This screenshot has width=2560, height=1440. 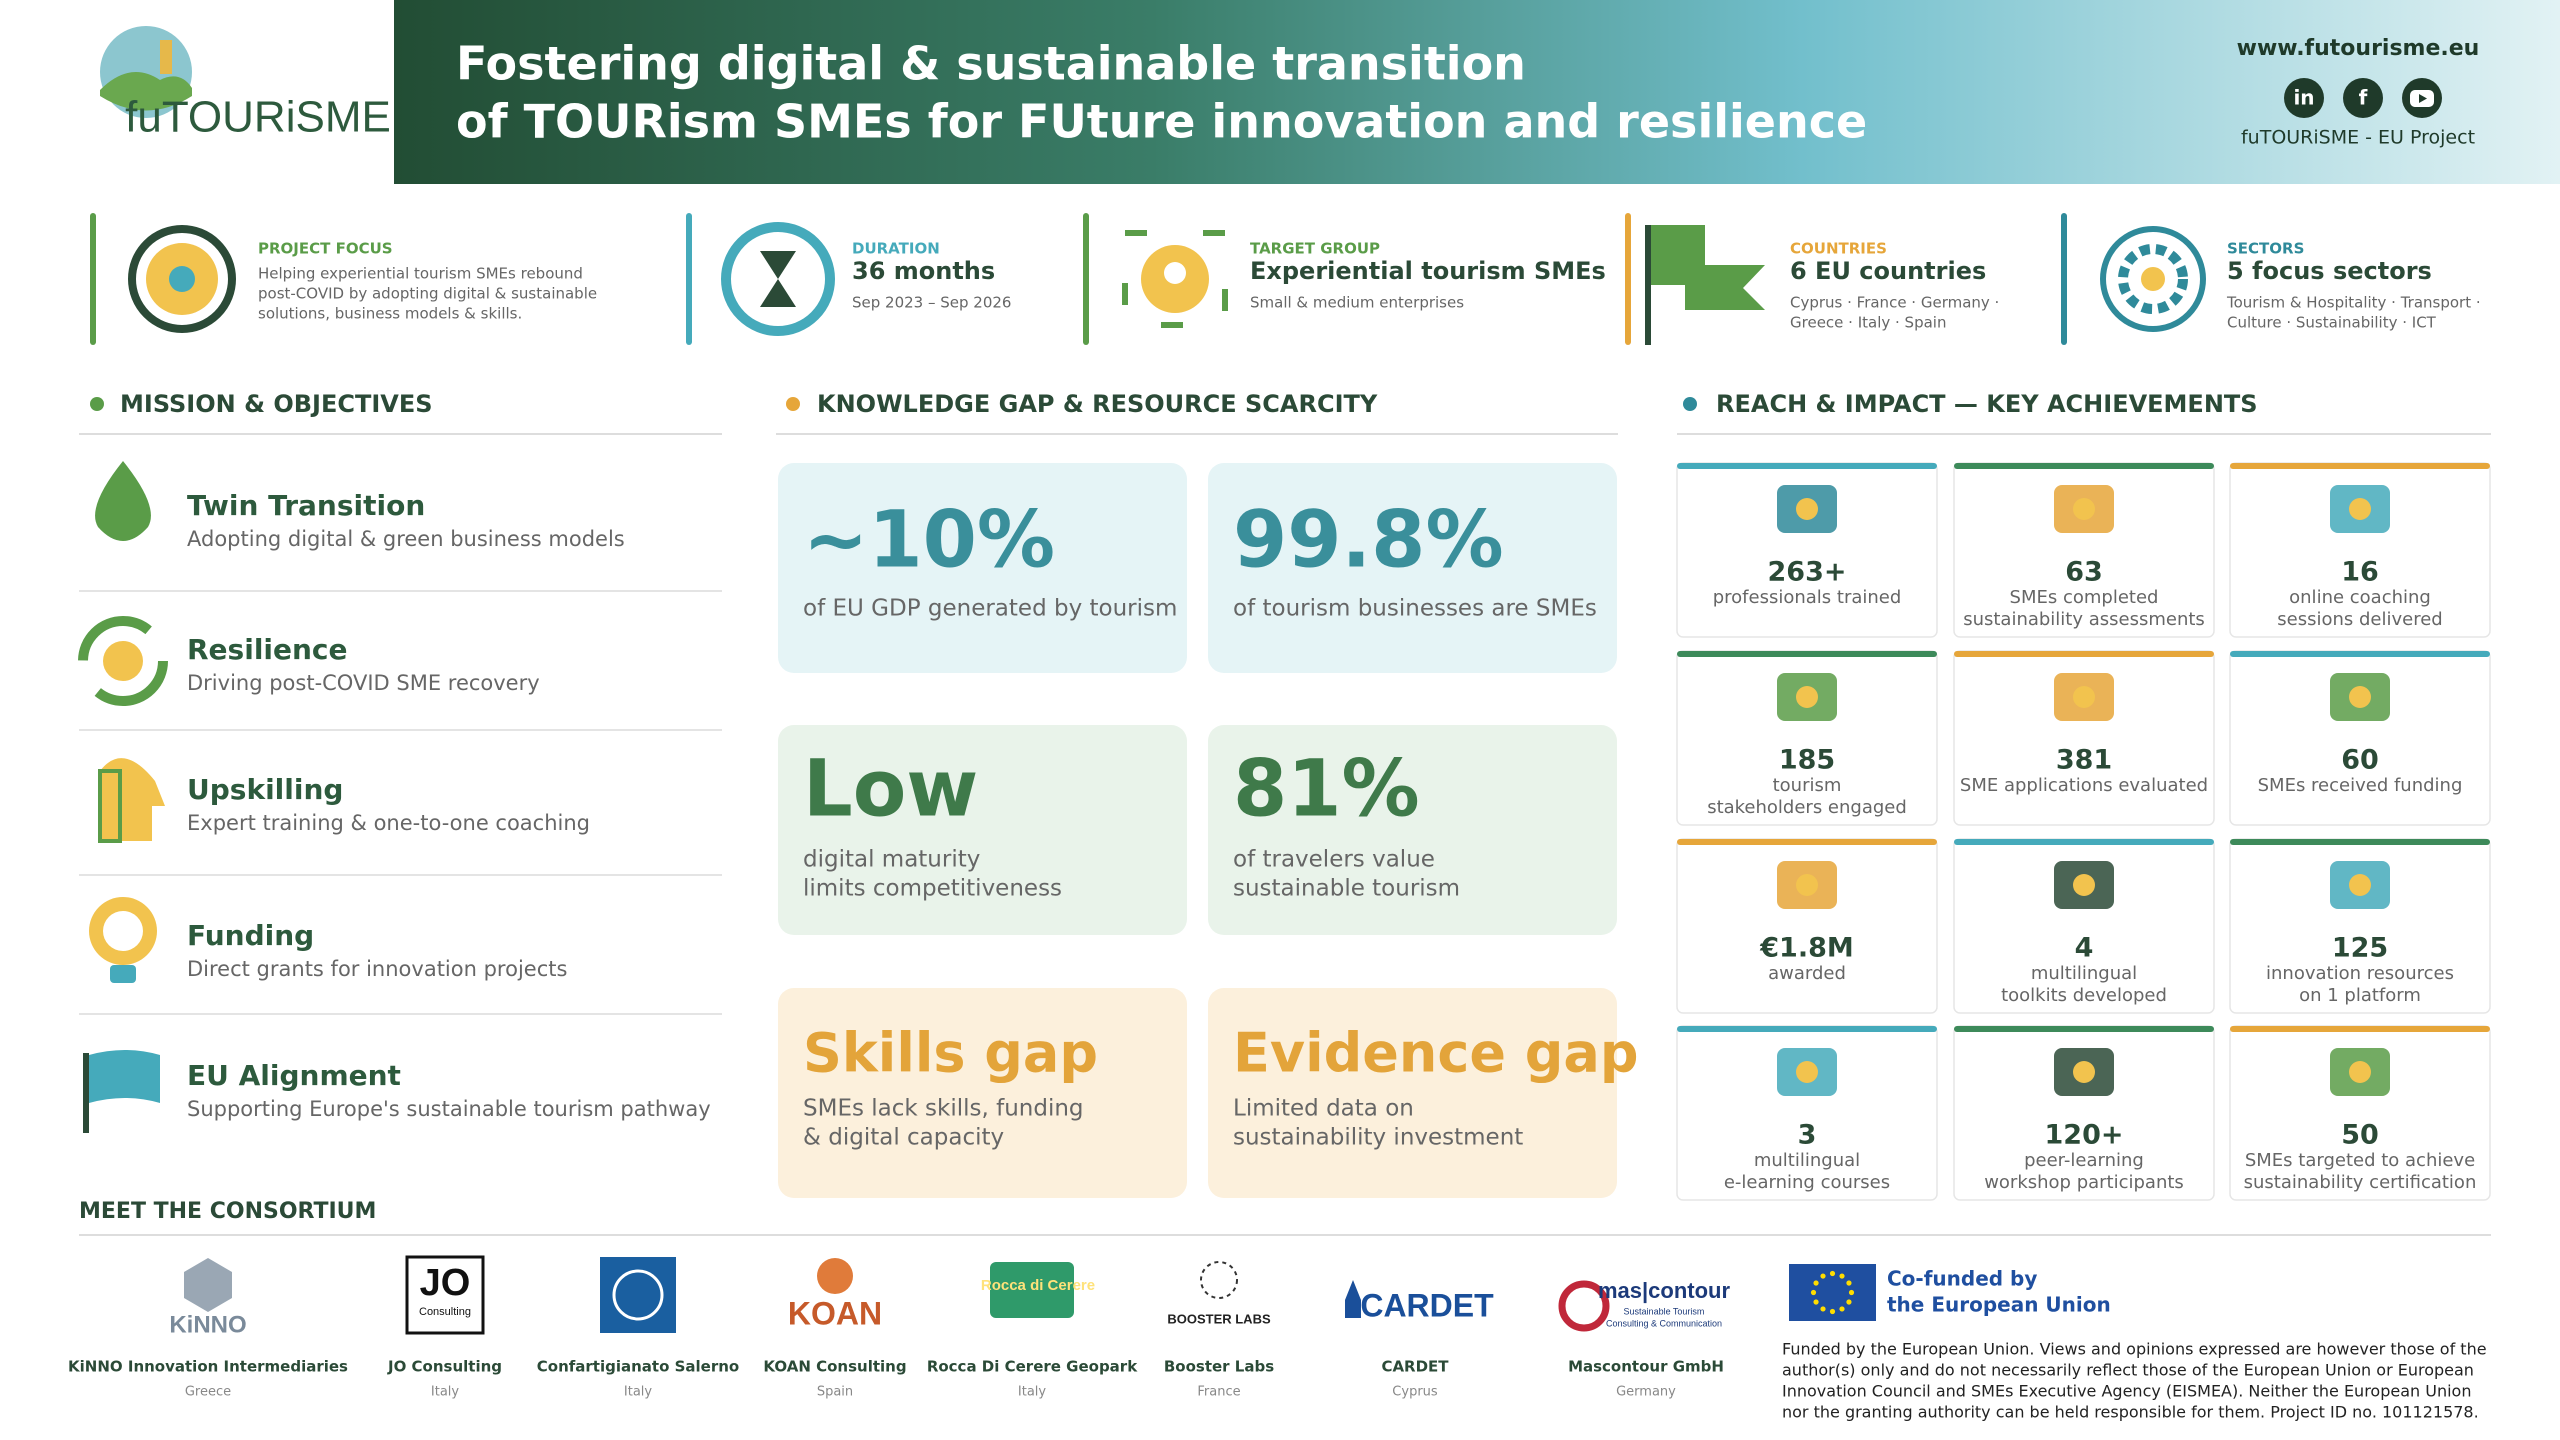 What do you see at coordinates (2084, 760) in the screenshot?
I see `reach-value: 381` at bounding box center [2084, 760].